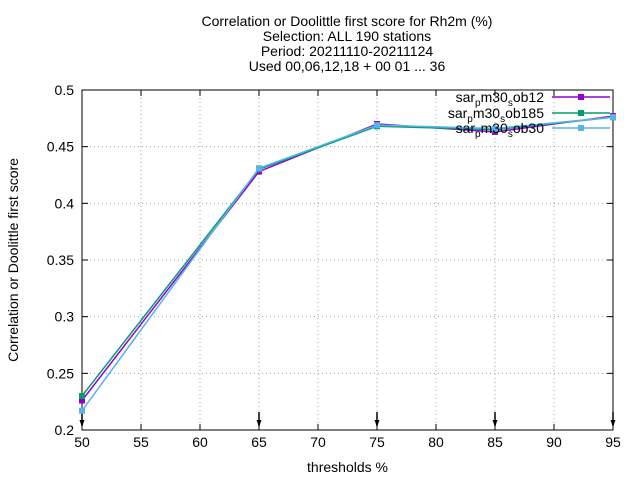  What do you see at coordinates (500, 99) in the screenshot?
I see `legend-label: sarpm30sob12` at bounding box center [500, 99].